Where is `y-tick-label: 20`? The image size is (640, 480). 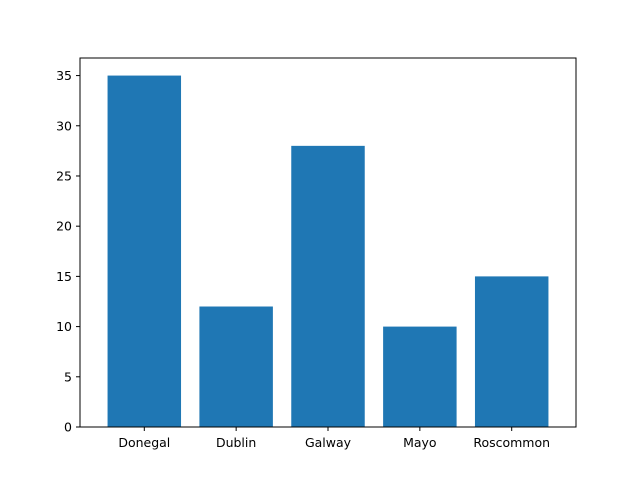
y-tick-label: 20 is located at coordinates (64, 226).